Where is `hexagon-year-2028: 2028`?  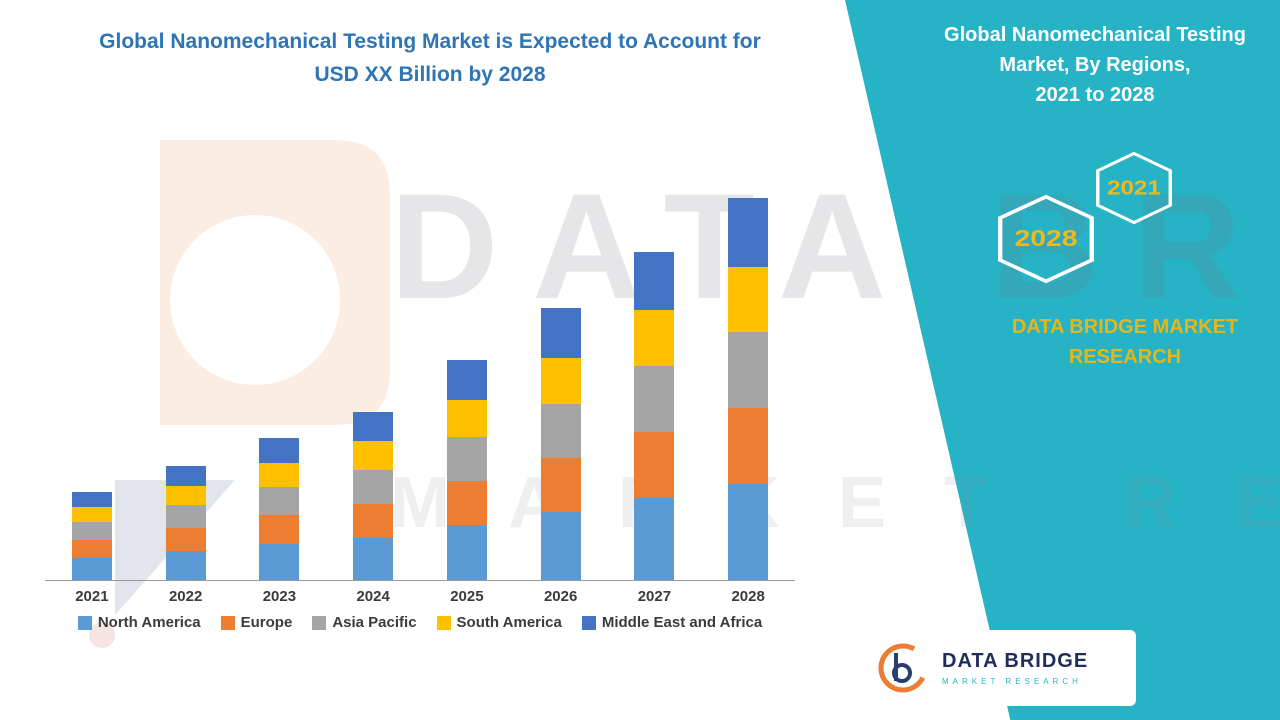
hexagon-year-2028: 2028 is located at coordinates (1045, 239).